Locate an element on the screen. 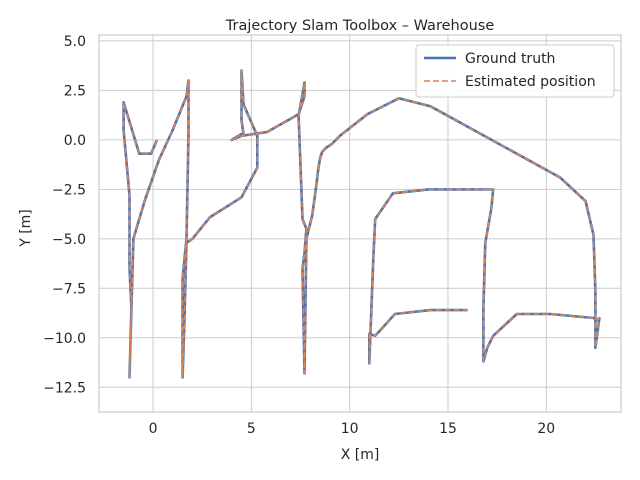 The image size is (640, 480). legend: Ground truth Estimated position is located at coordinates (515, 71).